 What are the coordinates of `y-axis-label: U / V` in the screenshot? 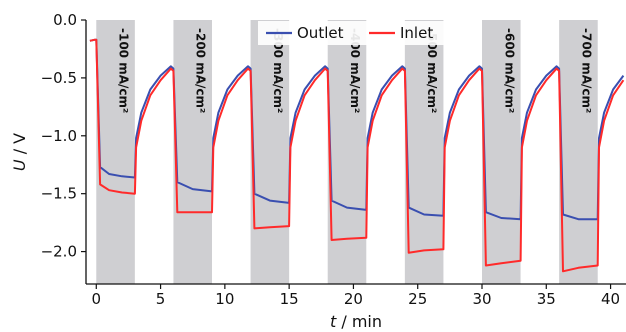 It's located at (19, 152).